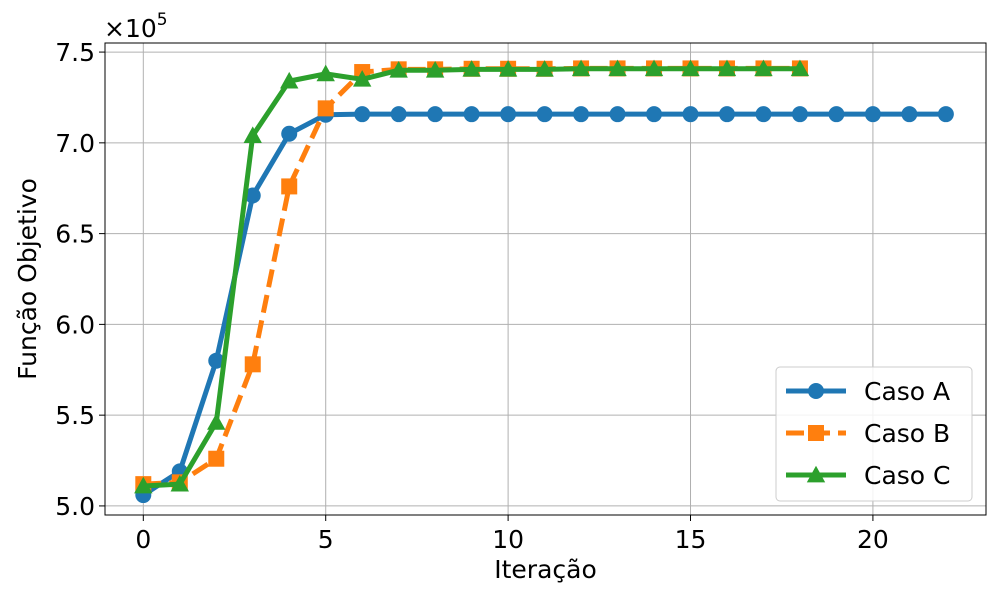 The width and height of the screenshot is (1000, 600). Describe the element at coordinates (326, 539) in the screenshot. I see `x-tick-label: 5` at that location.